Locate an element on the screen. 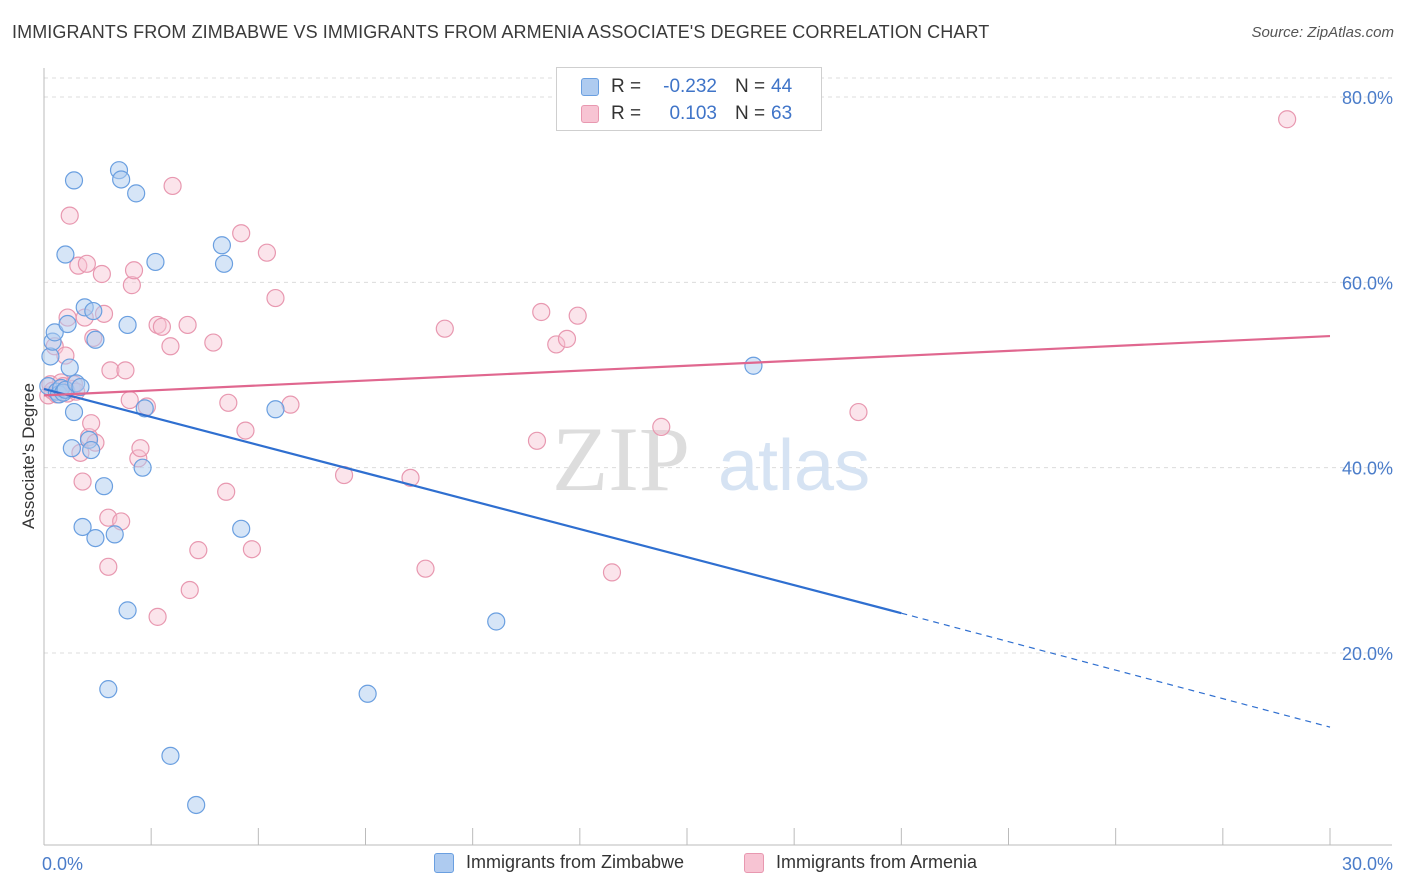 This screenshot has width=1406, height=892. x-tick-label: 0.0% is located at coordinates (62, 864).